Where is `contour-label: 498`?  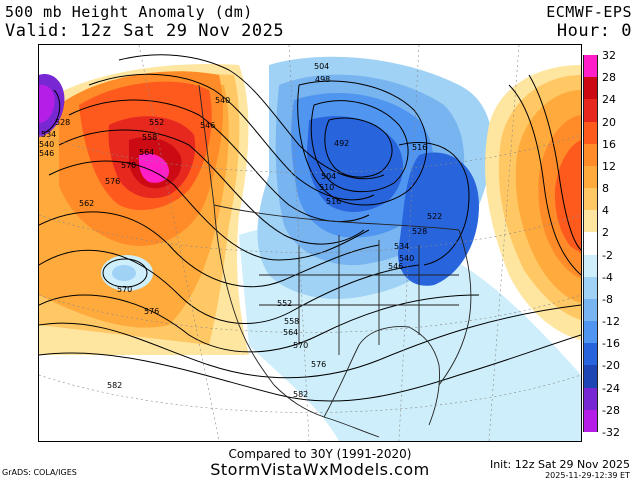 contour-label: 498 is located at coordinates (322, 79).